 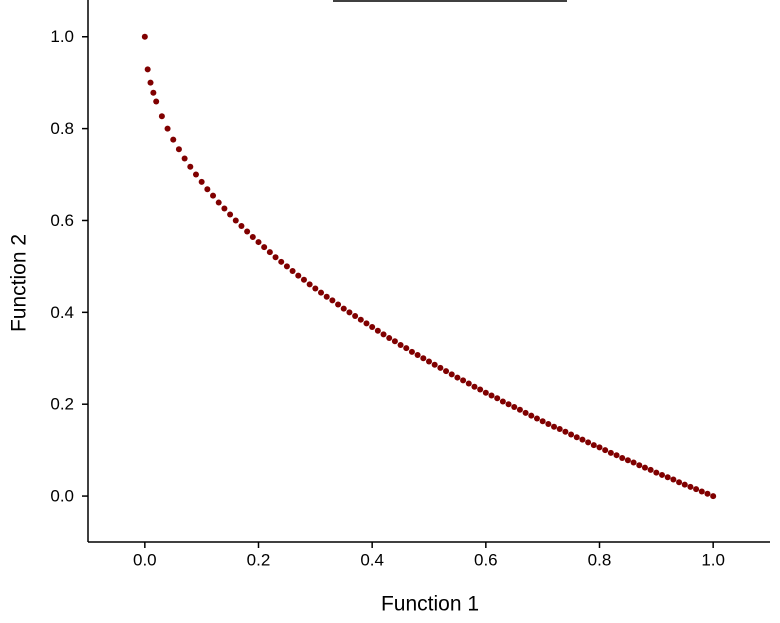 I want to click on x-axis-title: Function 1, so click(x=430, y=604).